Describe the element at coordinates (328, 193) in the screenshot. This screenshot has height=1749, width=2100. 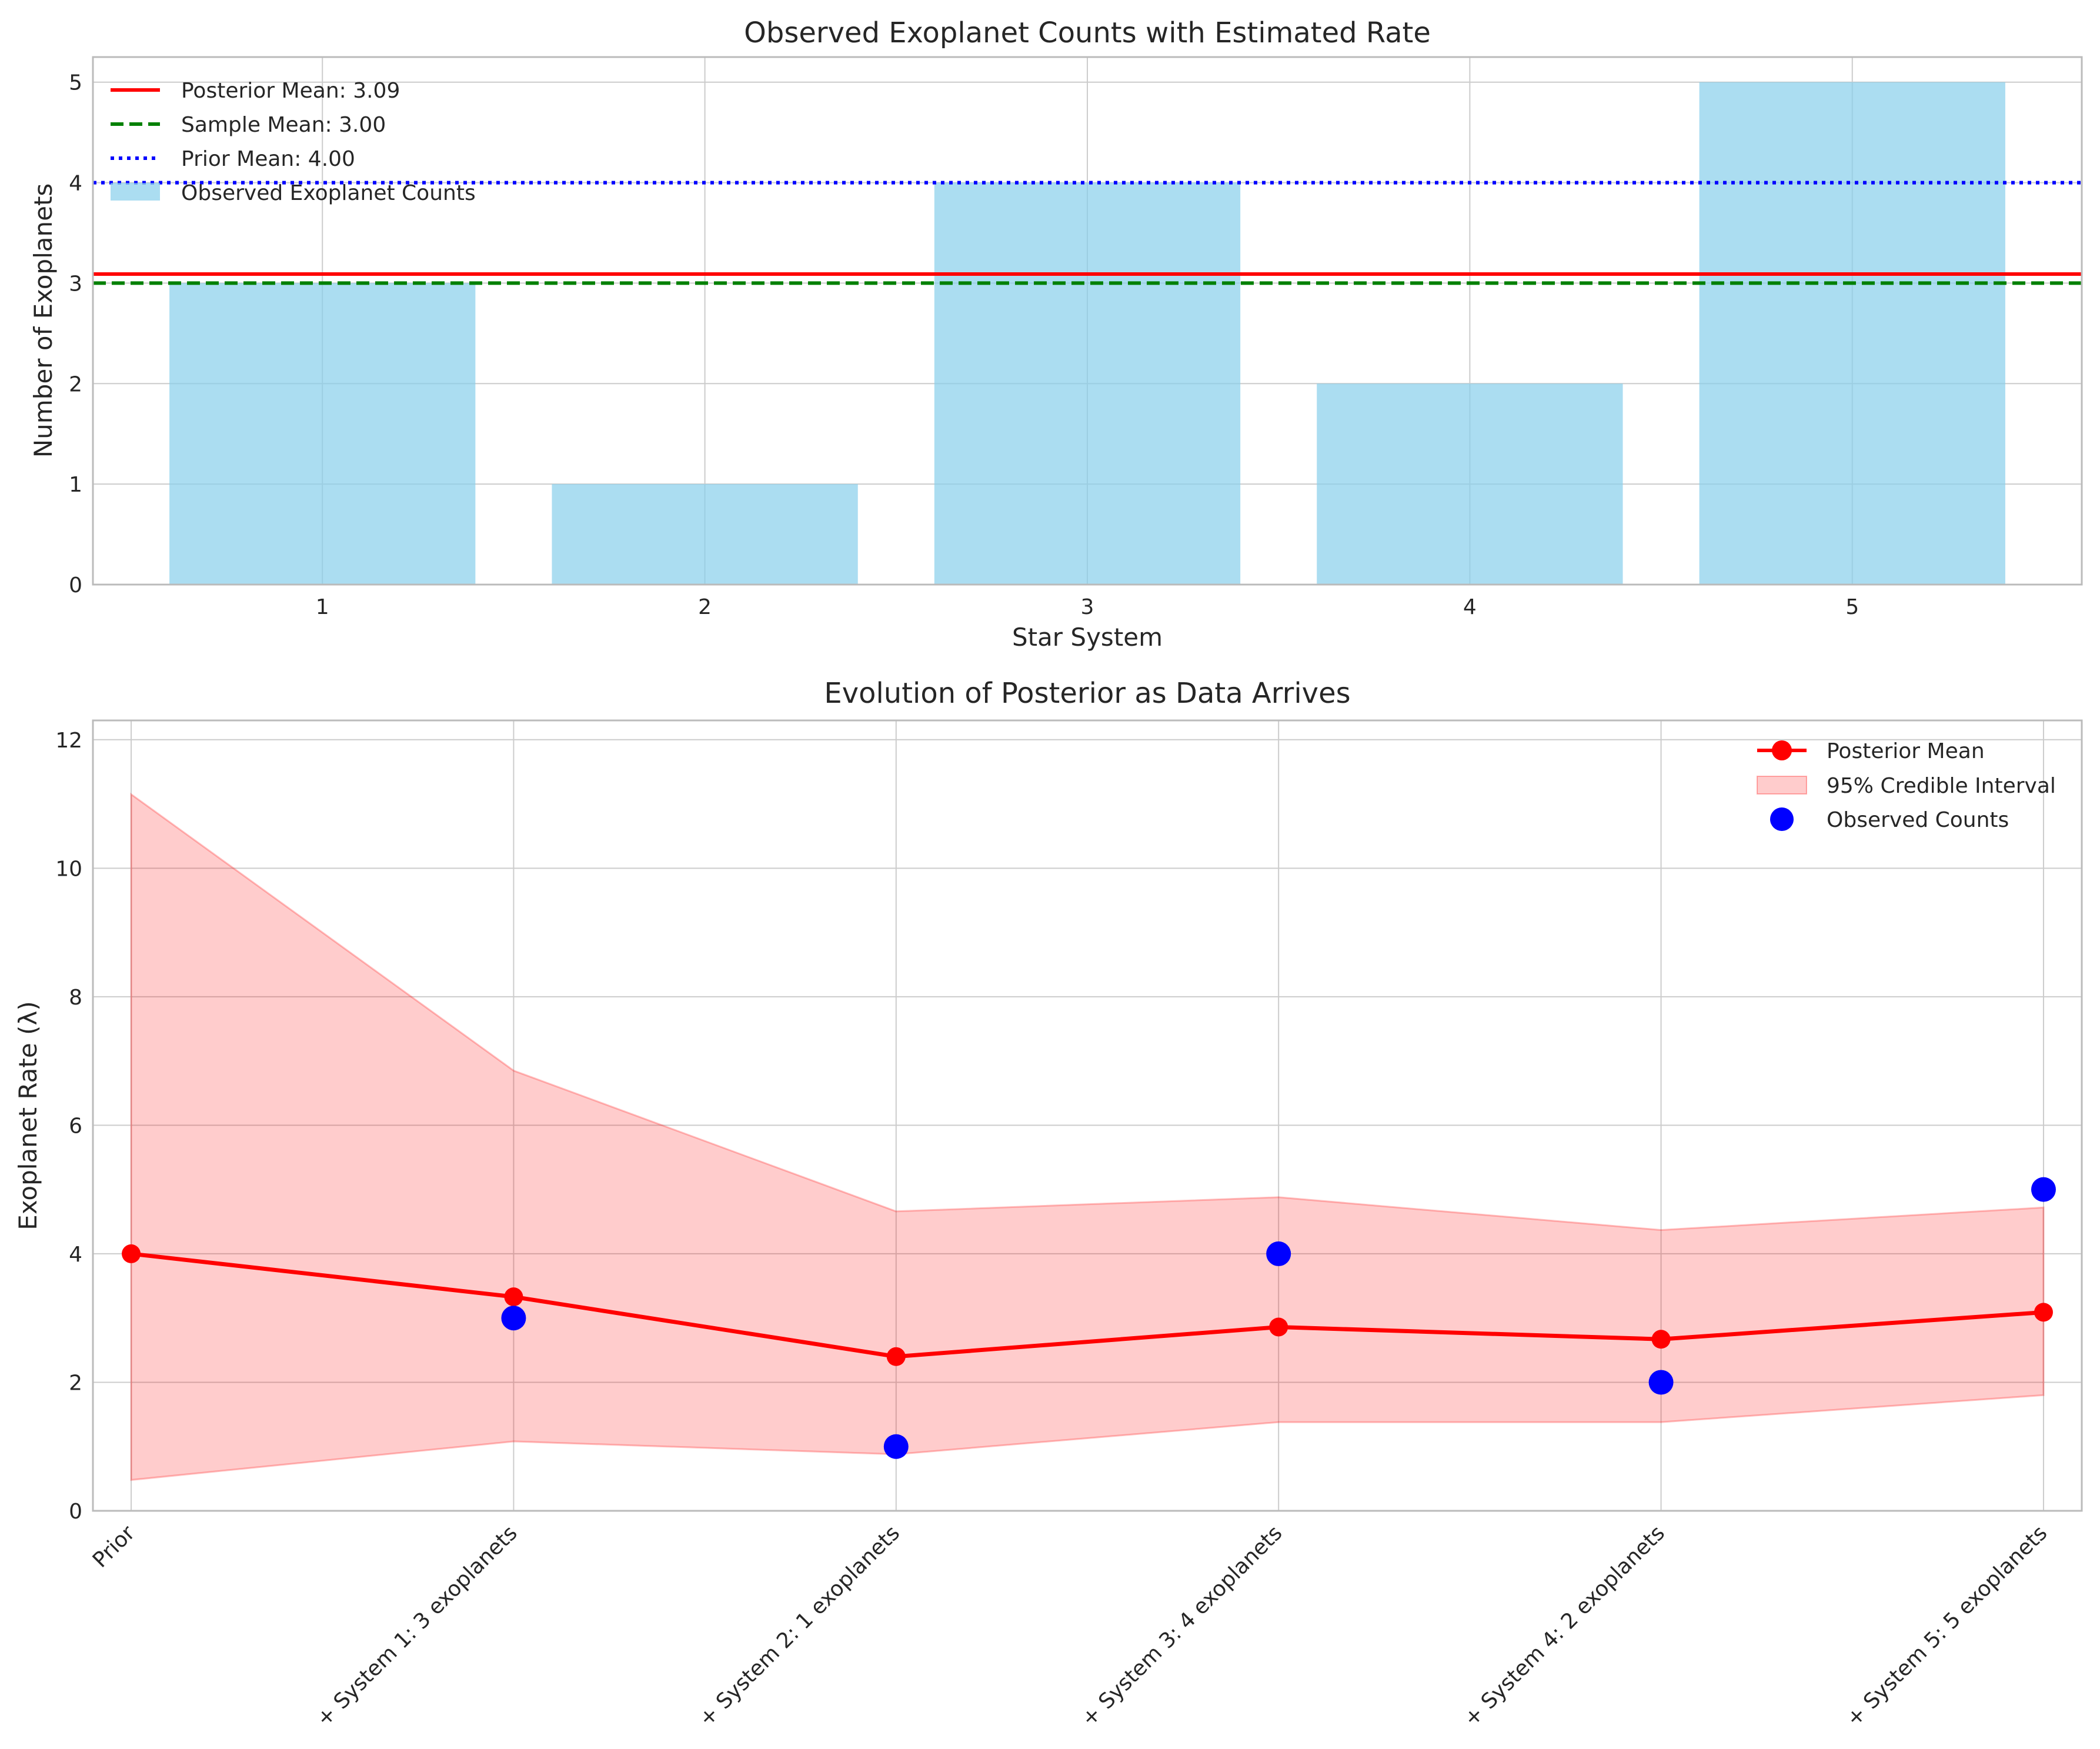
I see `legend-label-observed-counts-bars: Observed Exoplanet Counts` at that location.